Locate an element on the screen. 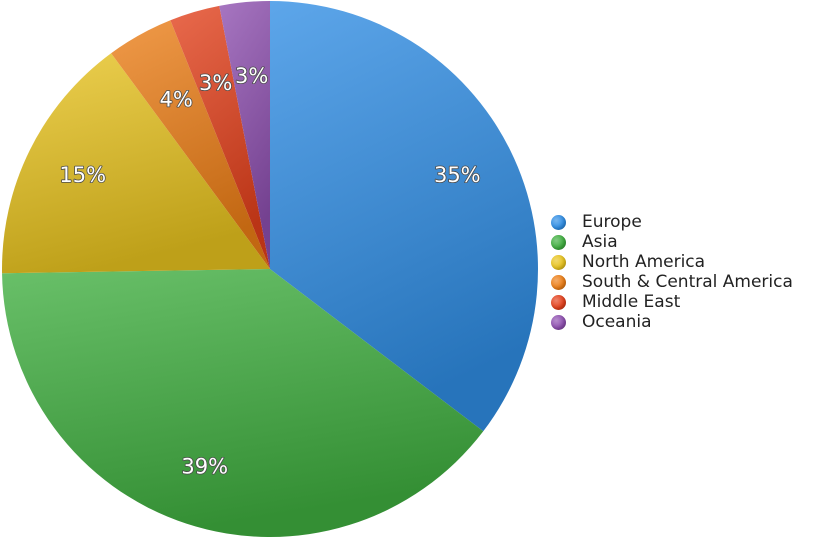 The height and width of the screenshot is (540, 840). legend-swatch-europe is located at coordinates (558, 222).